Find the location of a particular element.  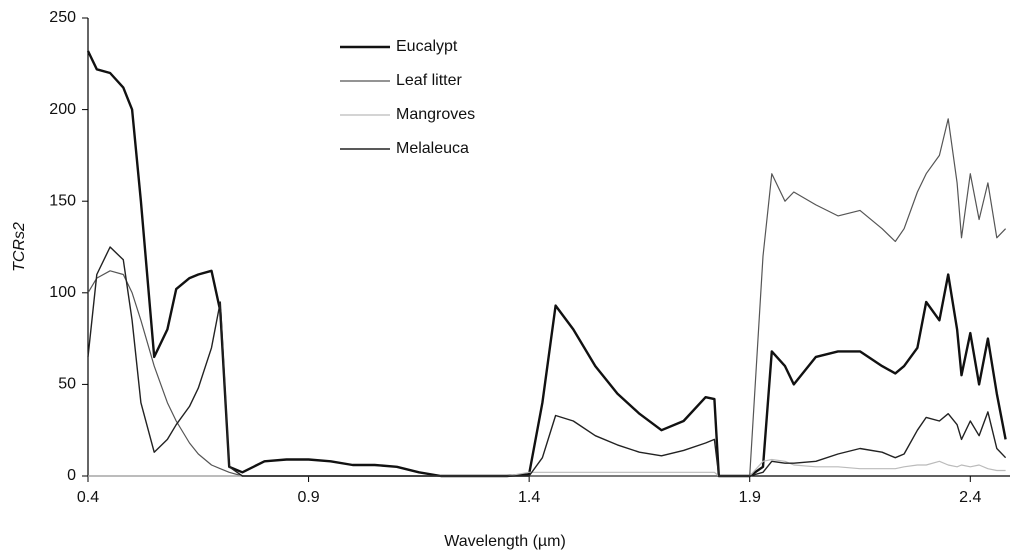

x-axis-label: Wavelength (µm) is located at coordinates (505, 541).